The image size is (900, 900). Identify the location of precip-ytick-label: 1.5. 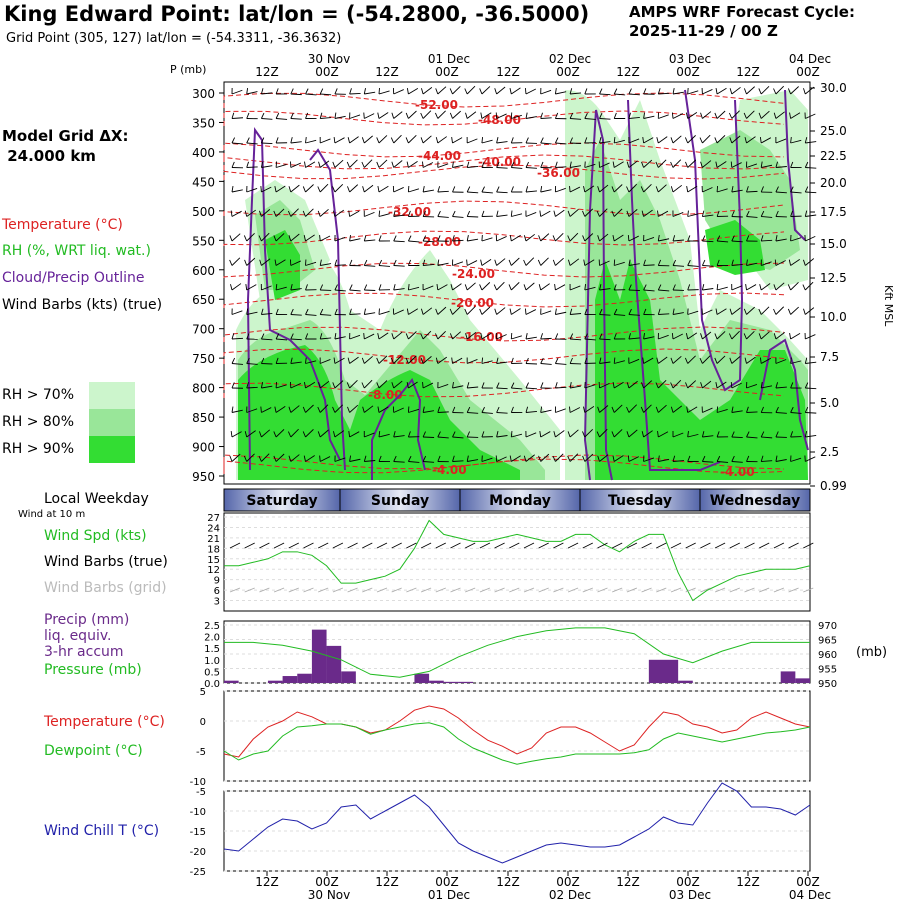
(212, 649).